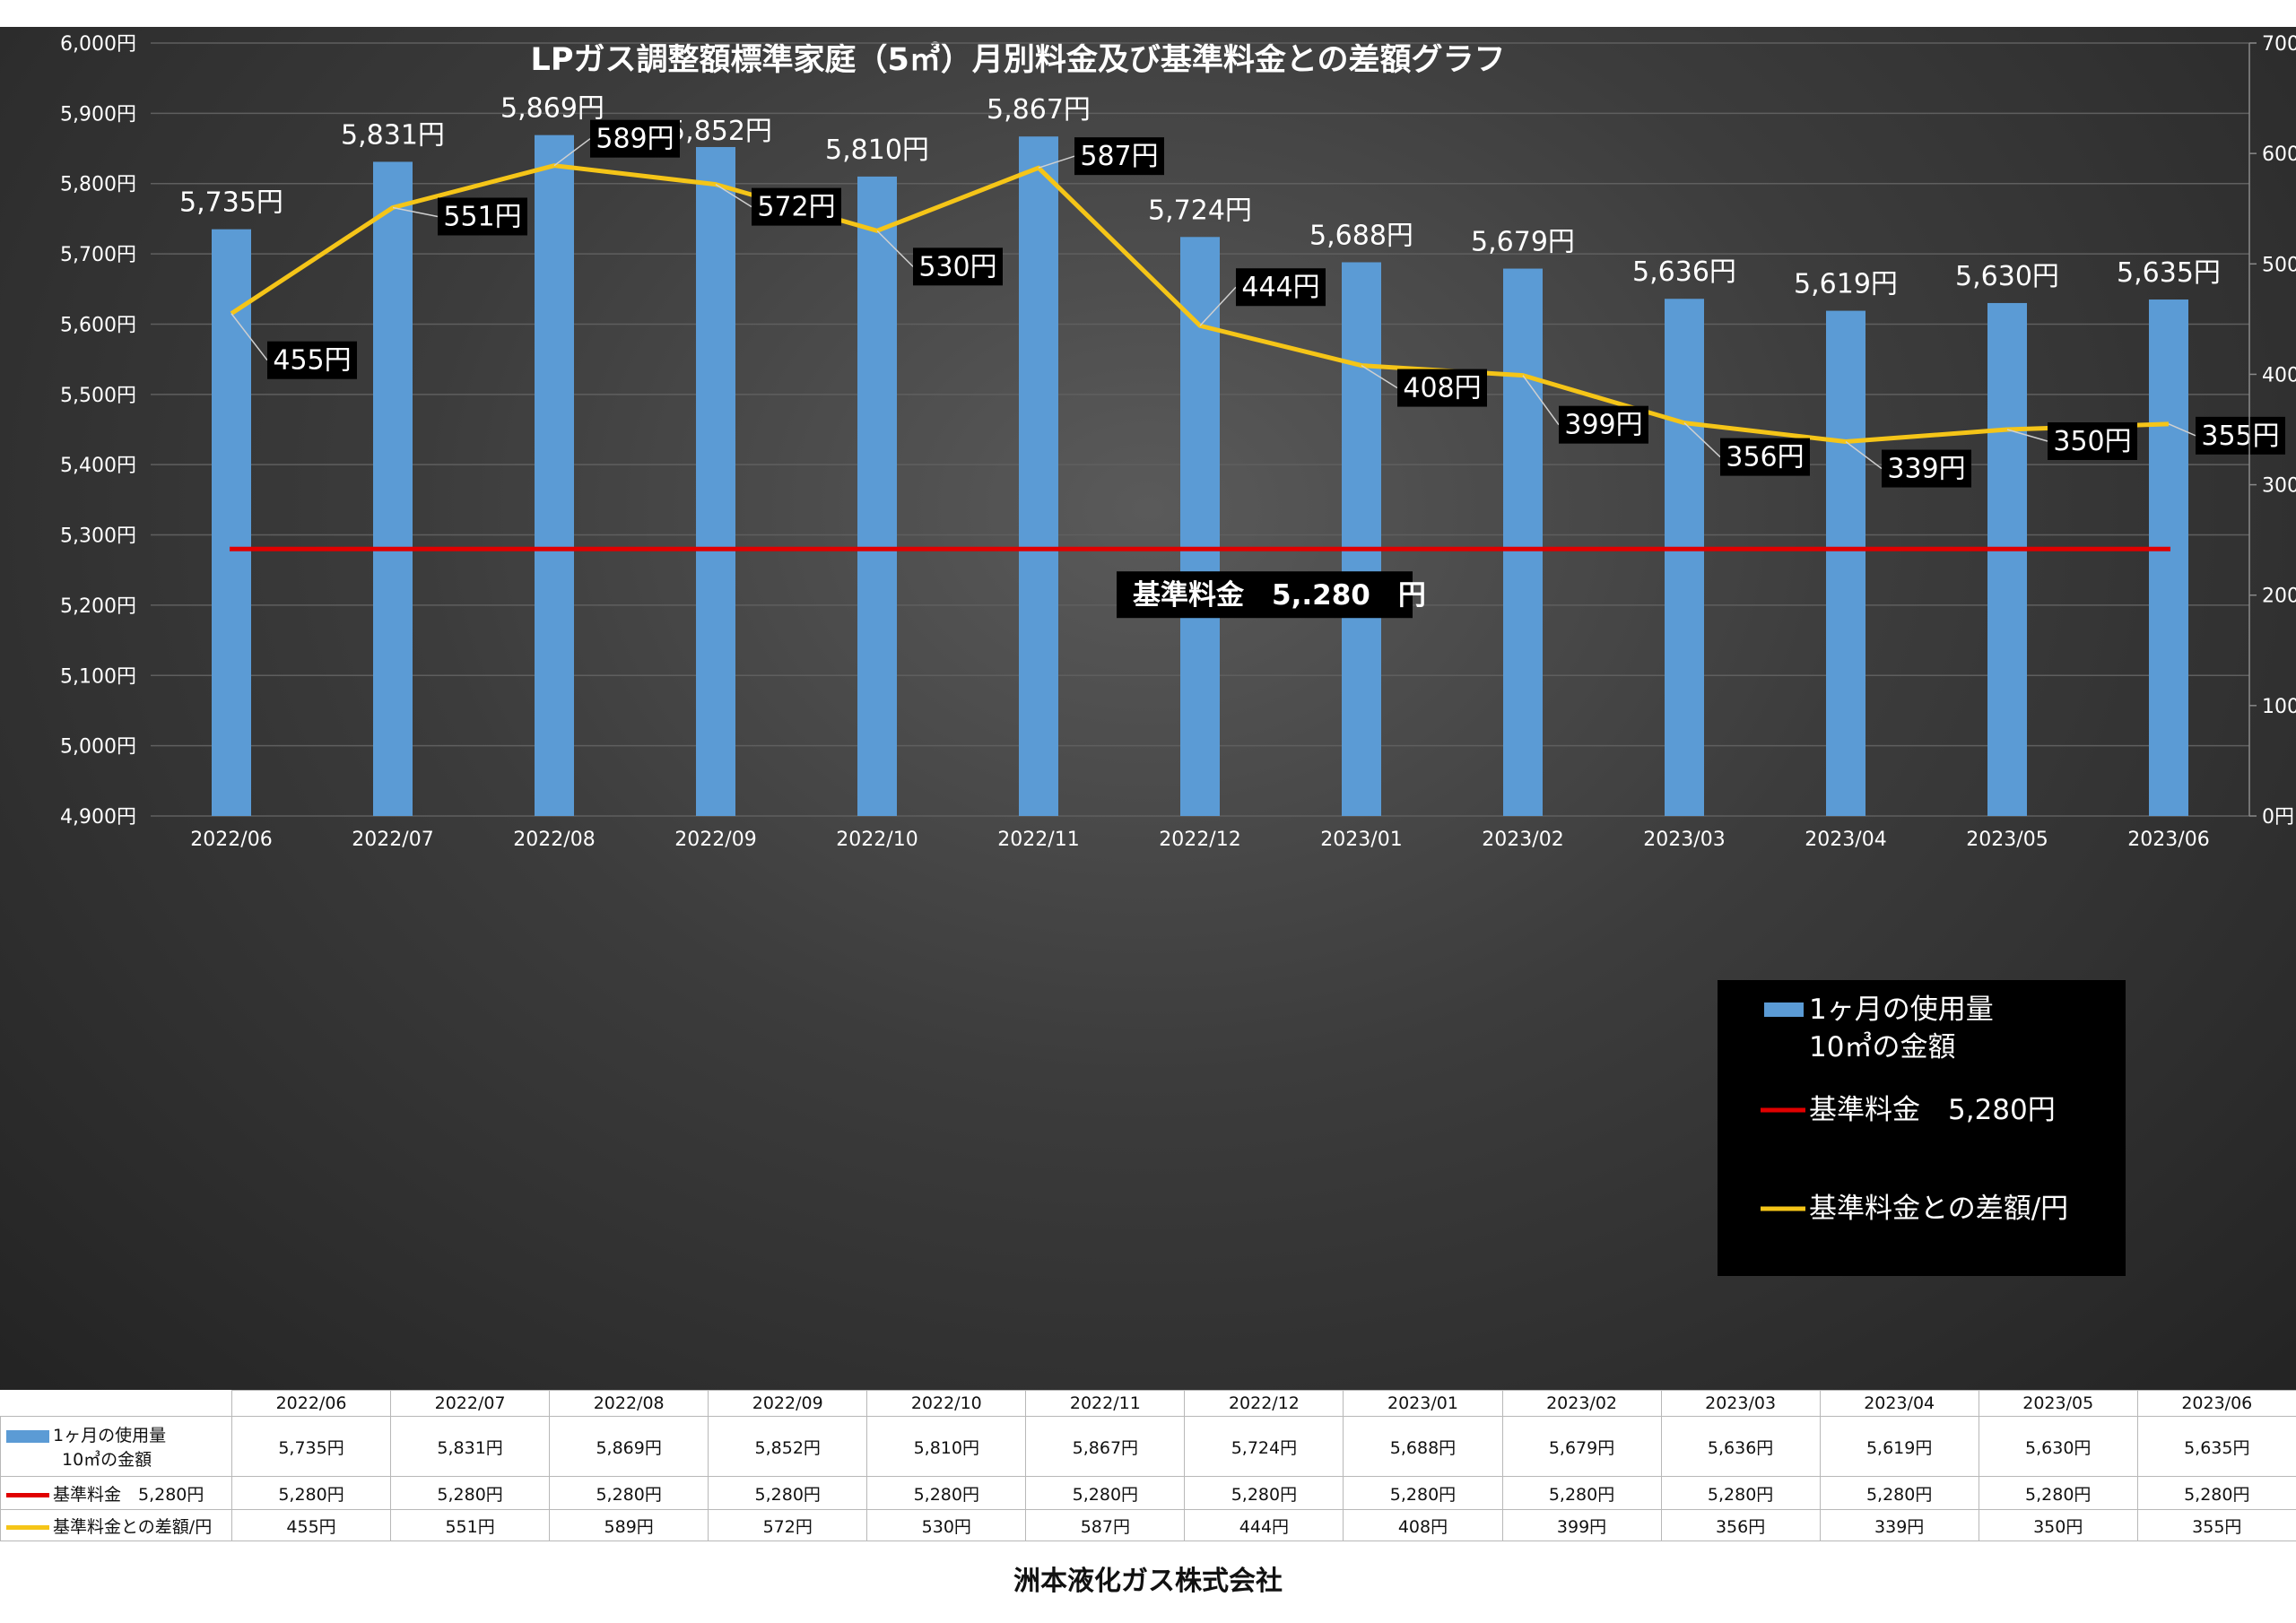  Describe the element at coordinates (470, 1446) in the screenshot. I see `table-cell: 5,831円` at that location.